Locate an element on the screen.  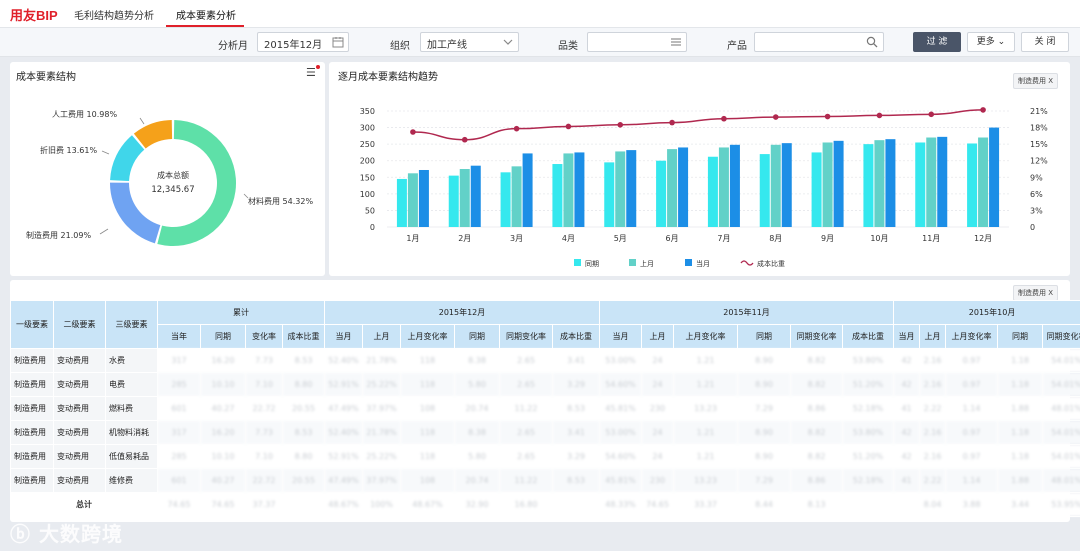
bar-上月-2月 is located at coordinates (464, 198).